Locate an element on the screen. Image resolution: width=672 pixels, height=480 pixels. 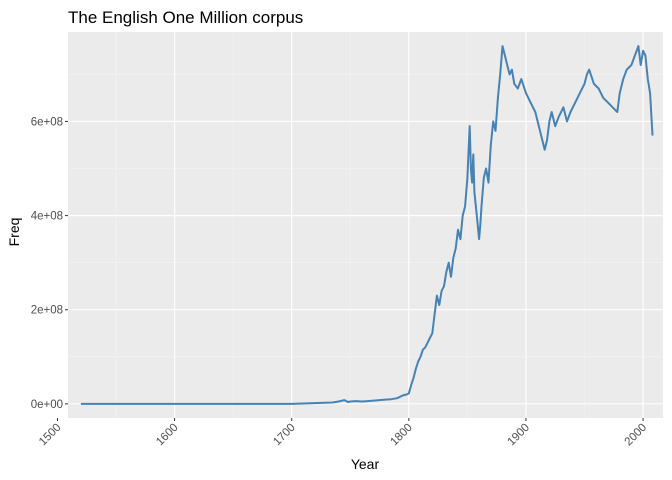
y-axis-title: Freq is located at coordinates (14, 232).